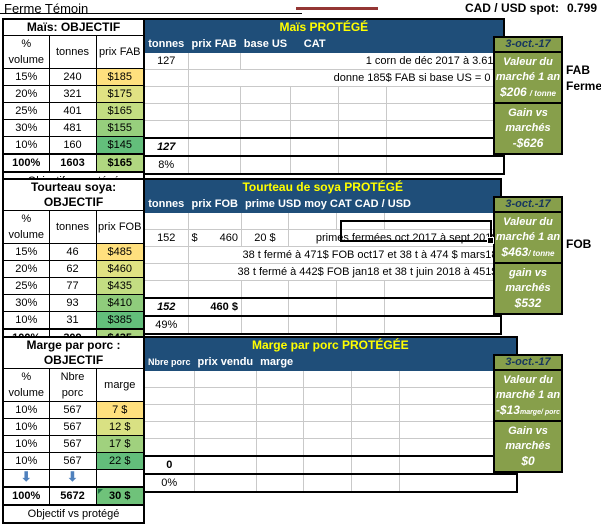 This screenshot has height=524, width=601. Describe the element at coordinates (72, 269) in the screenshot. I see `qty-cell: 62` at that location.